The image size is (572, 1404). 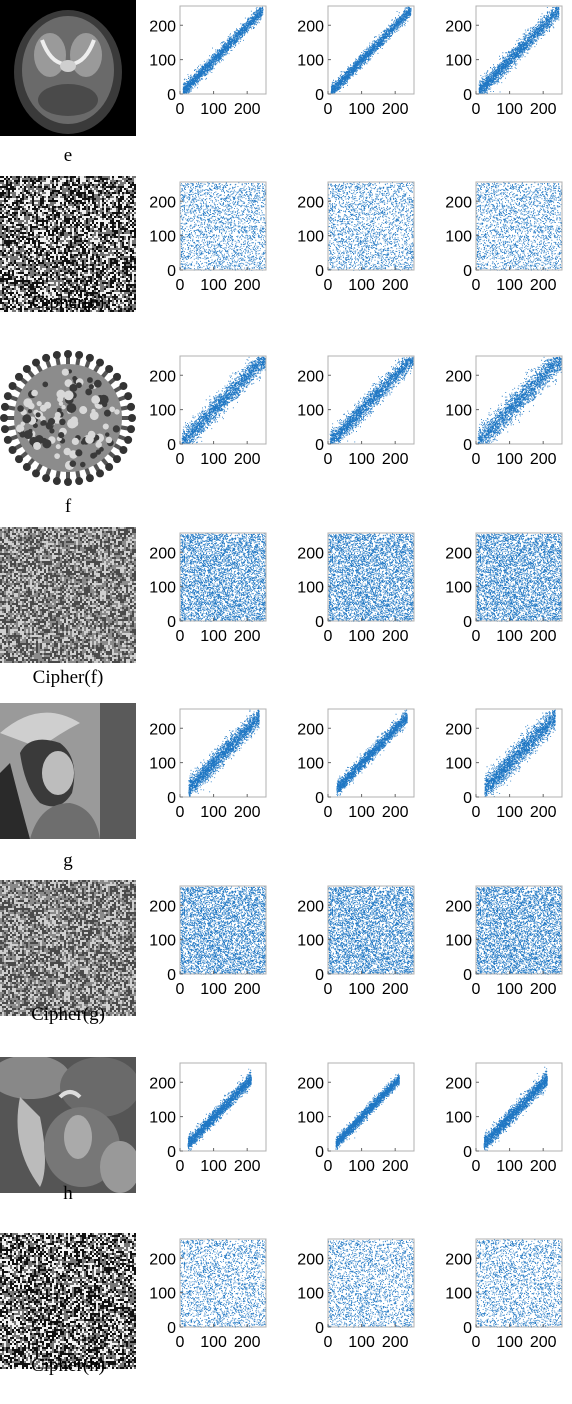 What do you see at coordinates (68, 1365) in the screenshot?
I see `image-caption: Cipher(h)` at bounding box center [68, 1365].